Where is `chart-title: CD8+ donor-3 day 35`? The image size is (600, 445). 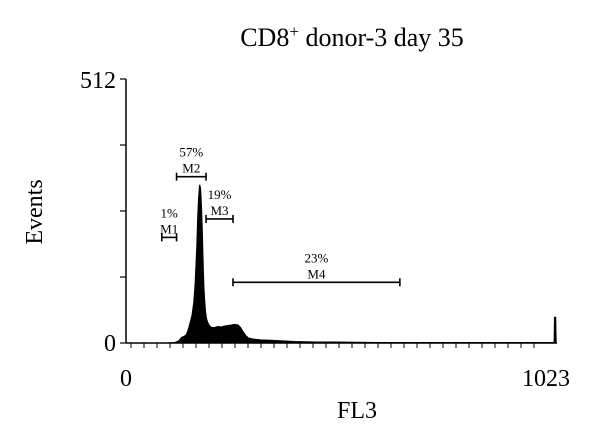
chart-title: CD8+ donor-3 day 35 is located at coordinates (352, 37).